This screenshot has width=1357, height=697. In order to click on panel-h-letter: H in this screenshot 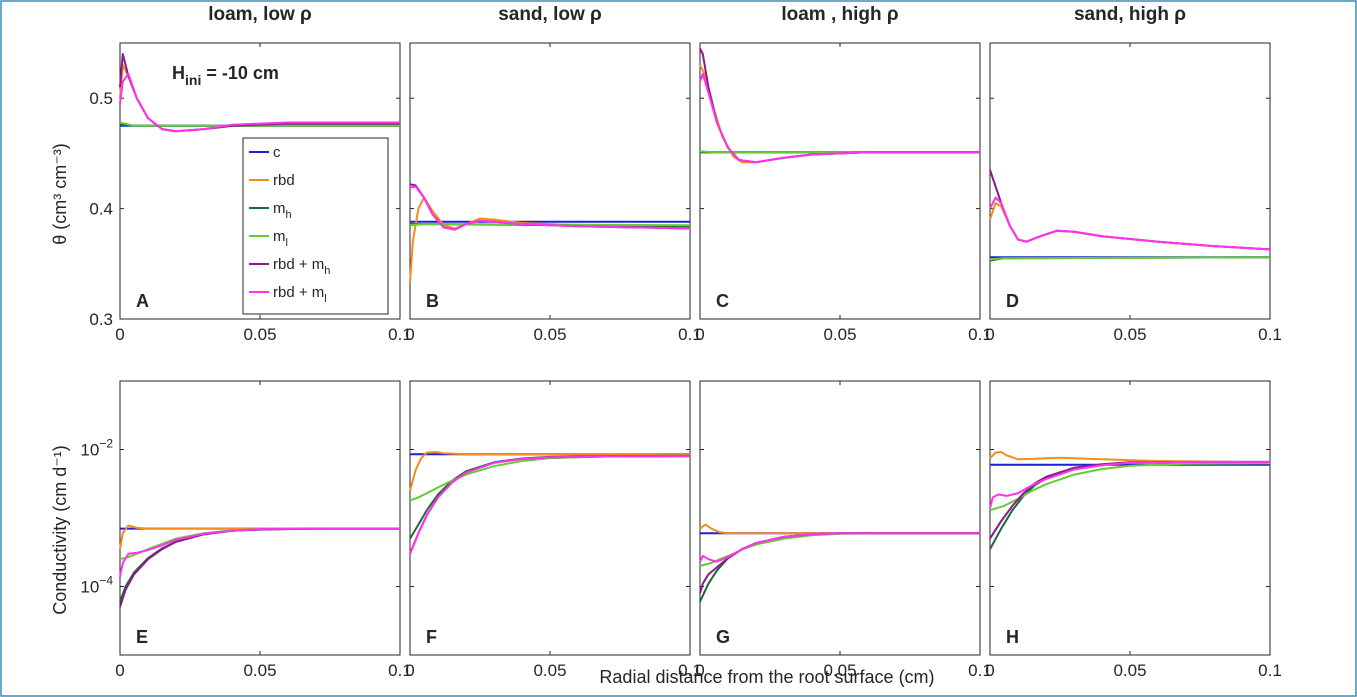, I will do `click(1012, 637)`.